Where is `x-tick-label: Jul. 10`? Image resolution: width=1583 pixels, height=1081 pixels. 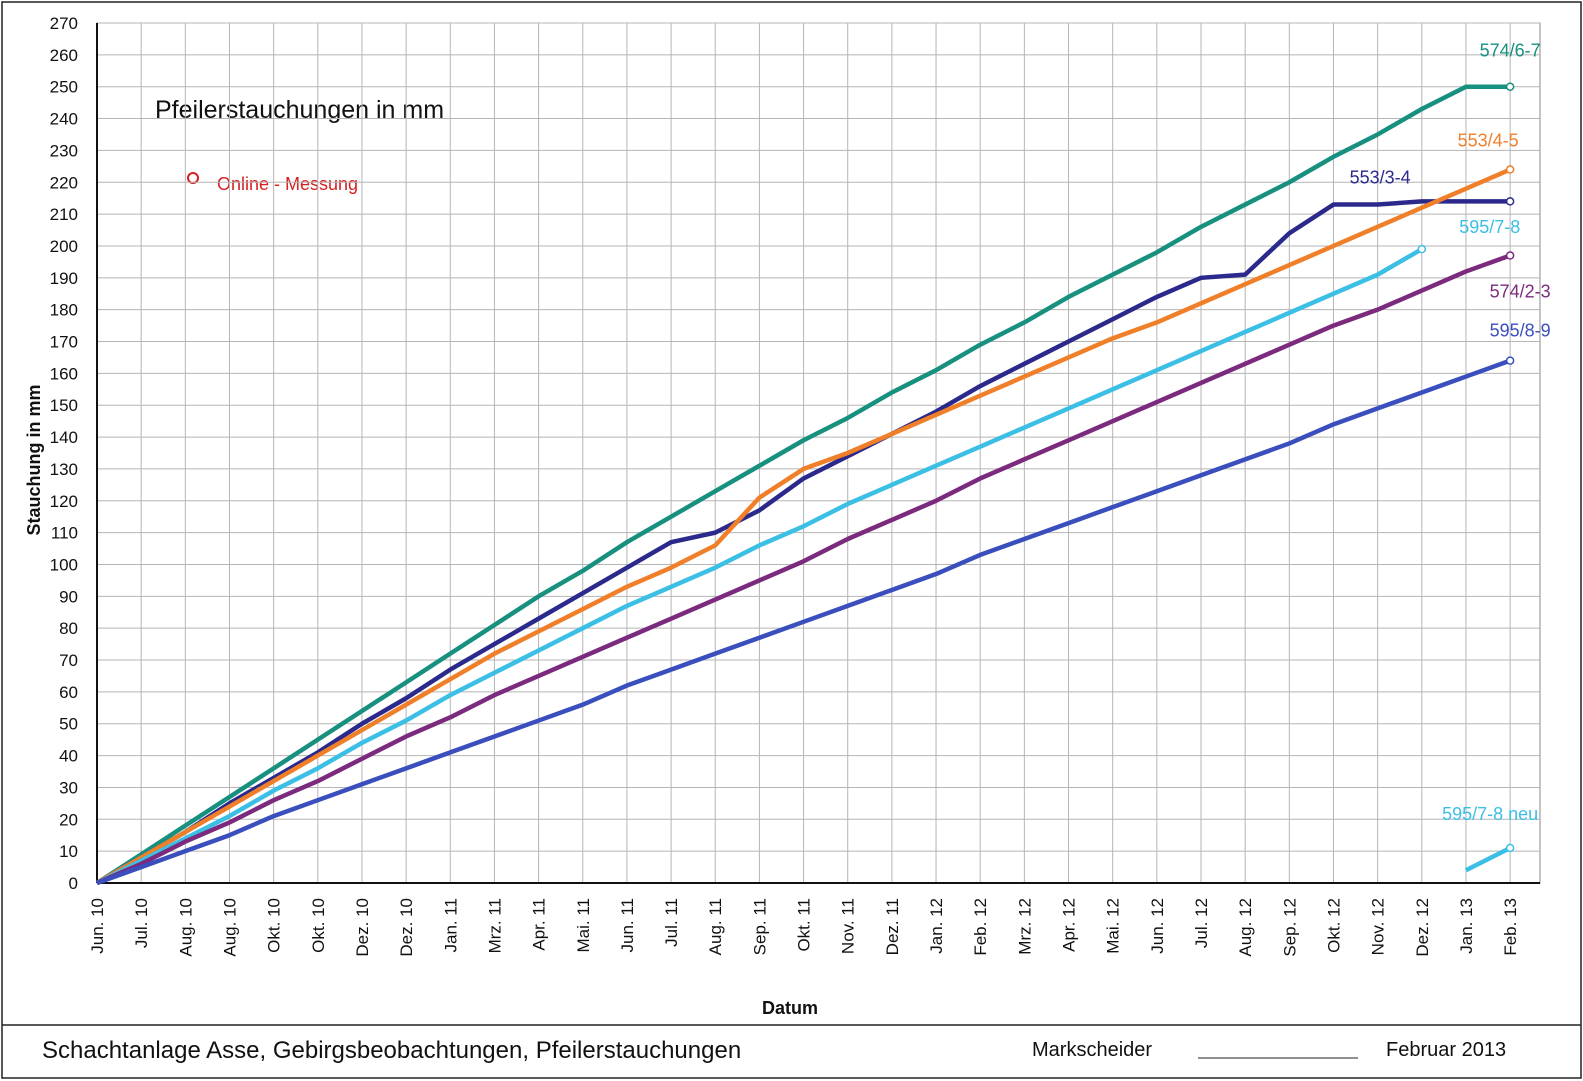 x-tick-label: Jul. 10 is located at coordinates (141, 923).